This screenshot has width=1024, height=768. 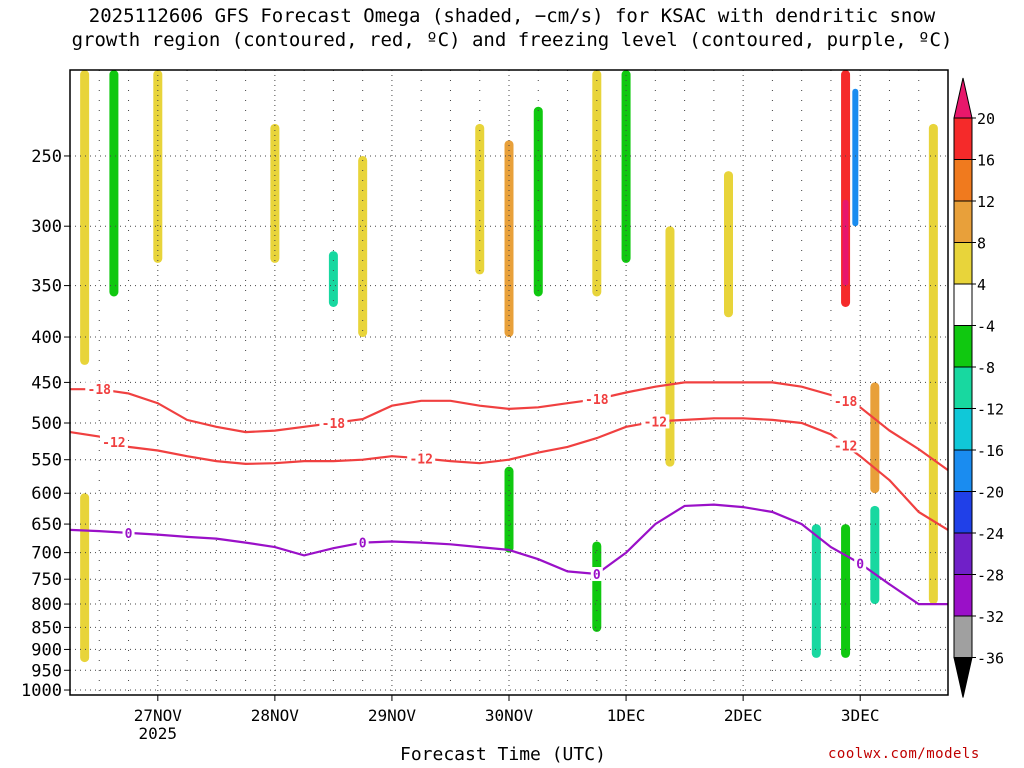 What do you see at coordinates (275, 715) in the screenshot?
I see `x-tick-label-28nov: 28NOV` at bounding box center [275, 715].